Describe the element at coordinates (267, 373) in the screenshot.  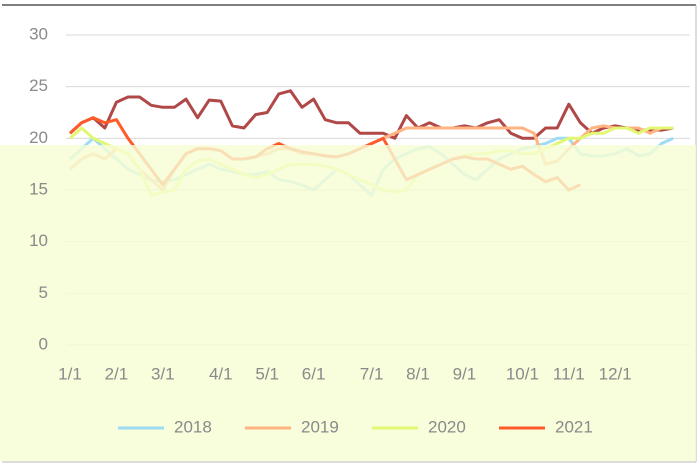
I see `x-tick-label: 5/1` at that location.